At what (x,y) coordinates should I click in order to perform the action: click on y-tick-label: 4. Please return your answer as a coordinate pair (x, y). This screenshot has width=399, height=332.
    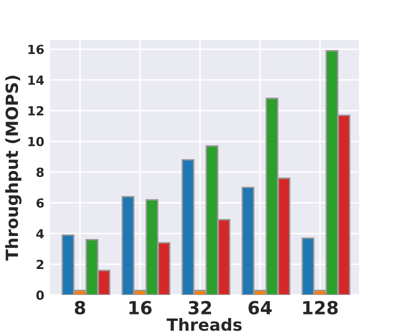
    Looking at the image, I should click on (40, 233).